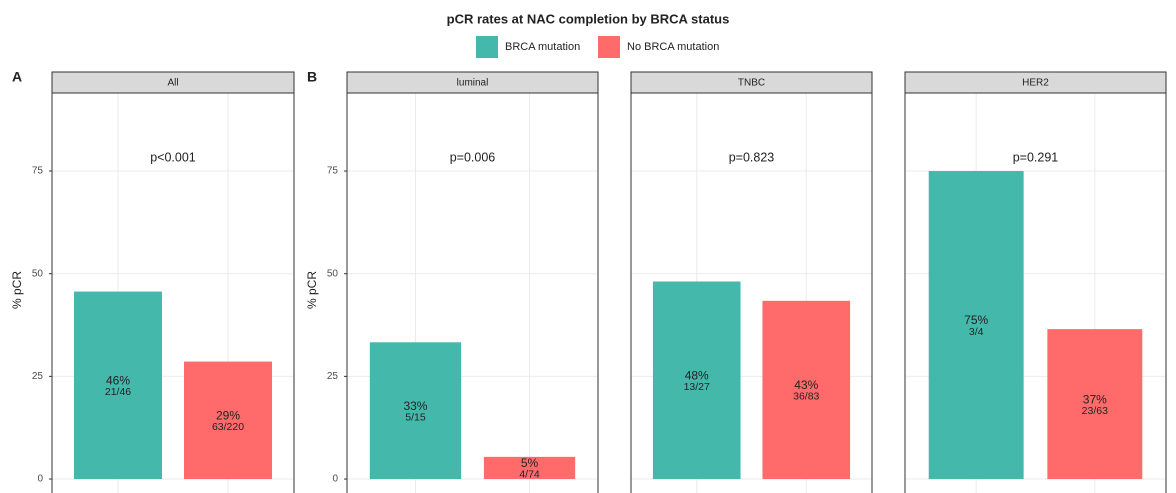 Image resolution: width=1176 pixels, height=493 pixels. I want to click on strip-label: luminal, so click(473, 83).